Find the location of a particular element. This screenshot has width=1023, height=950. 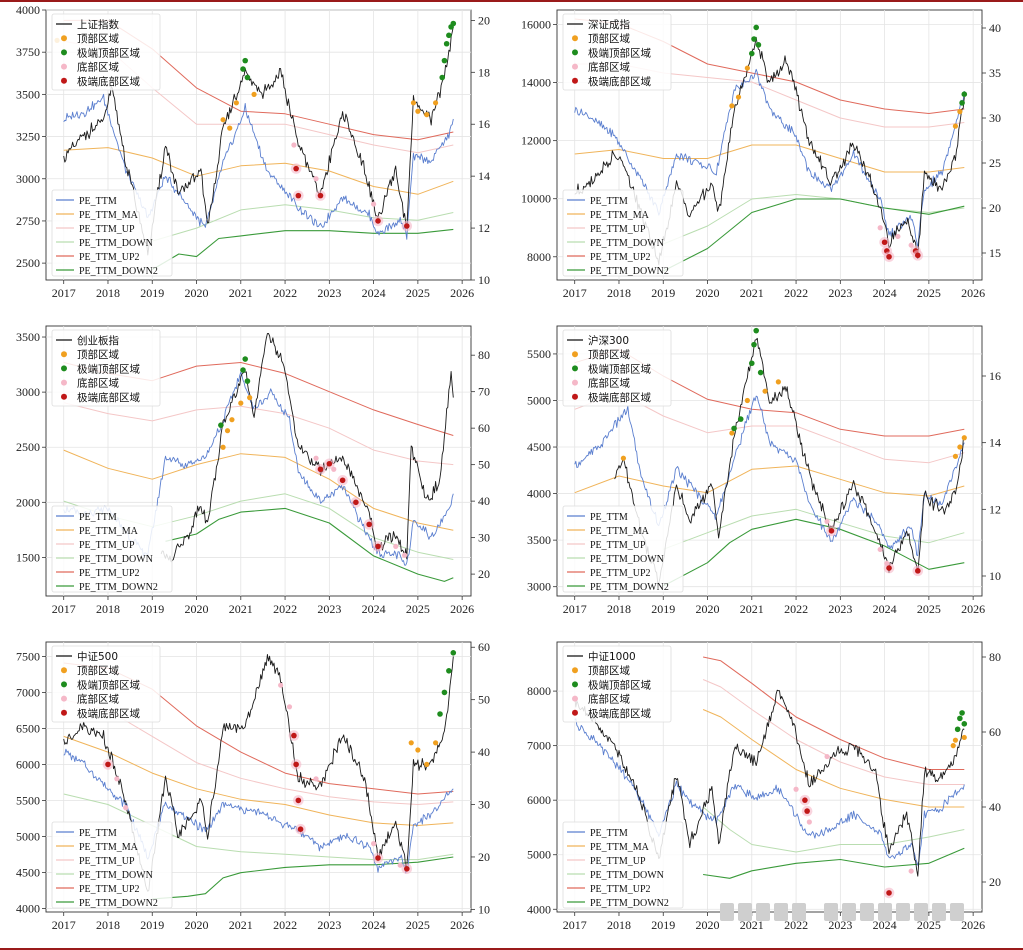

legend-bottom-label: PE_TTM_DOWN2 is located at coordinates (629, 903).